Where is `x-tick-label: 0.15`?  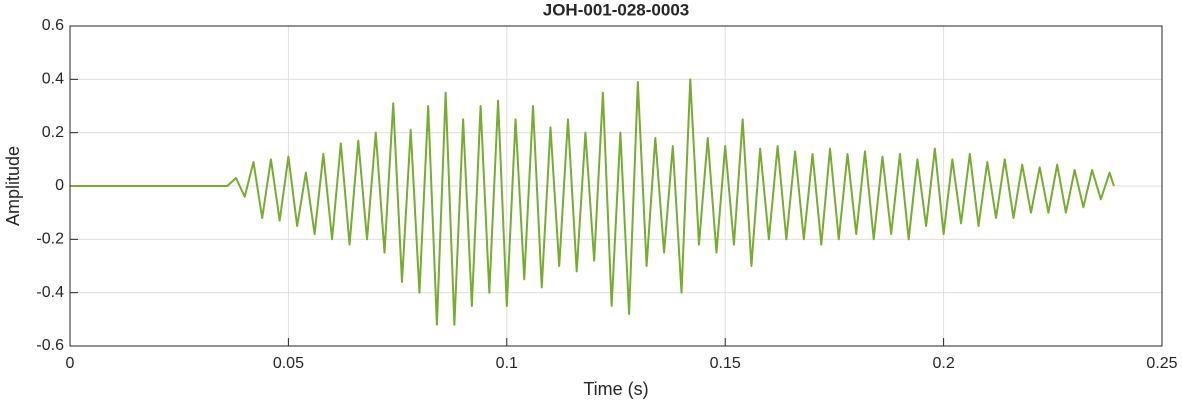
x-tick-label: 0.15 is located at coordinates (725, 363).